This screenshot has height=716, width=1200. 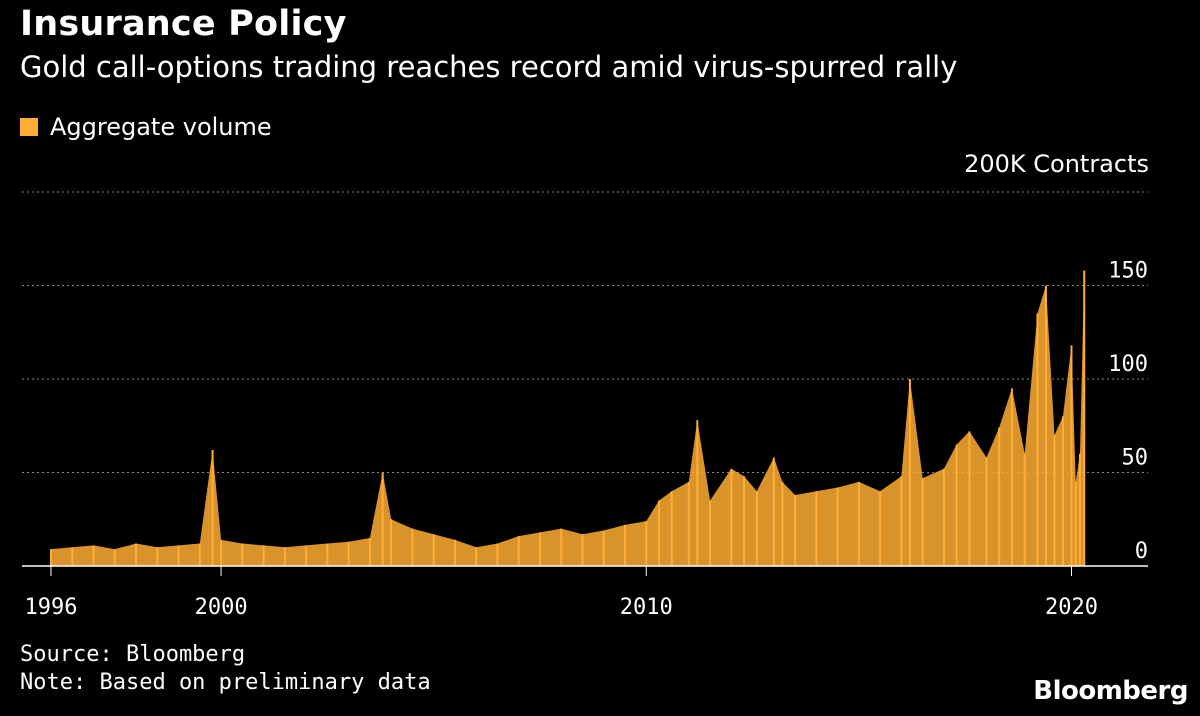 I want to click on y-tick-label: 50, so click(x=1135, y=458).